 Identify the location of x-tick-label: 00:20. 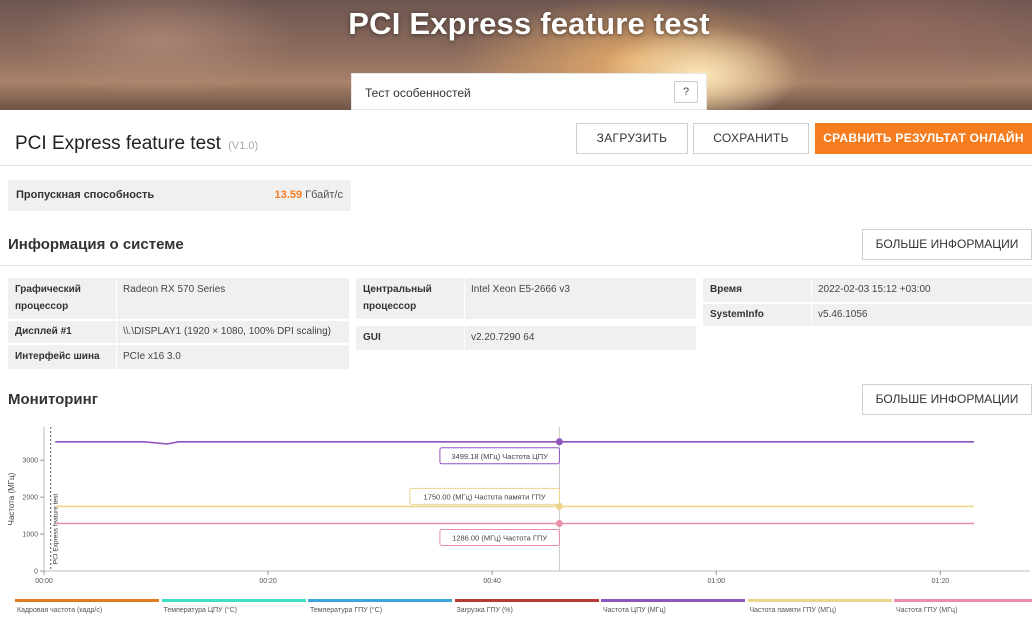
(268, 581).